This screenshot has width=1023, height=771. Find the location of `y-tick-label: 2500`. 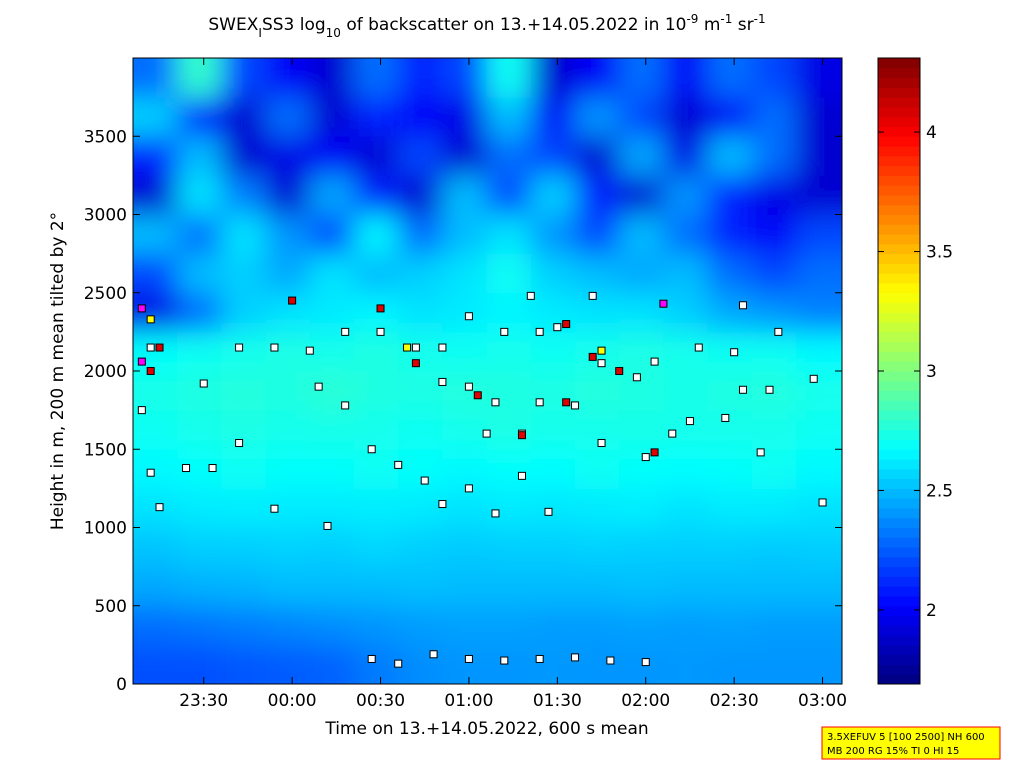

y-tick-label: 2500 is located at coordinates (105, 294).